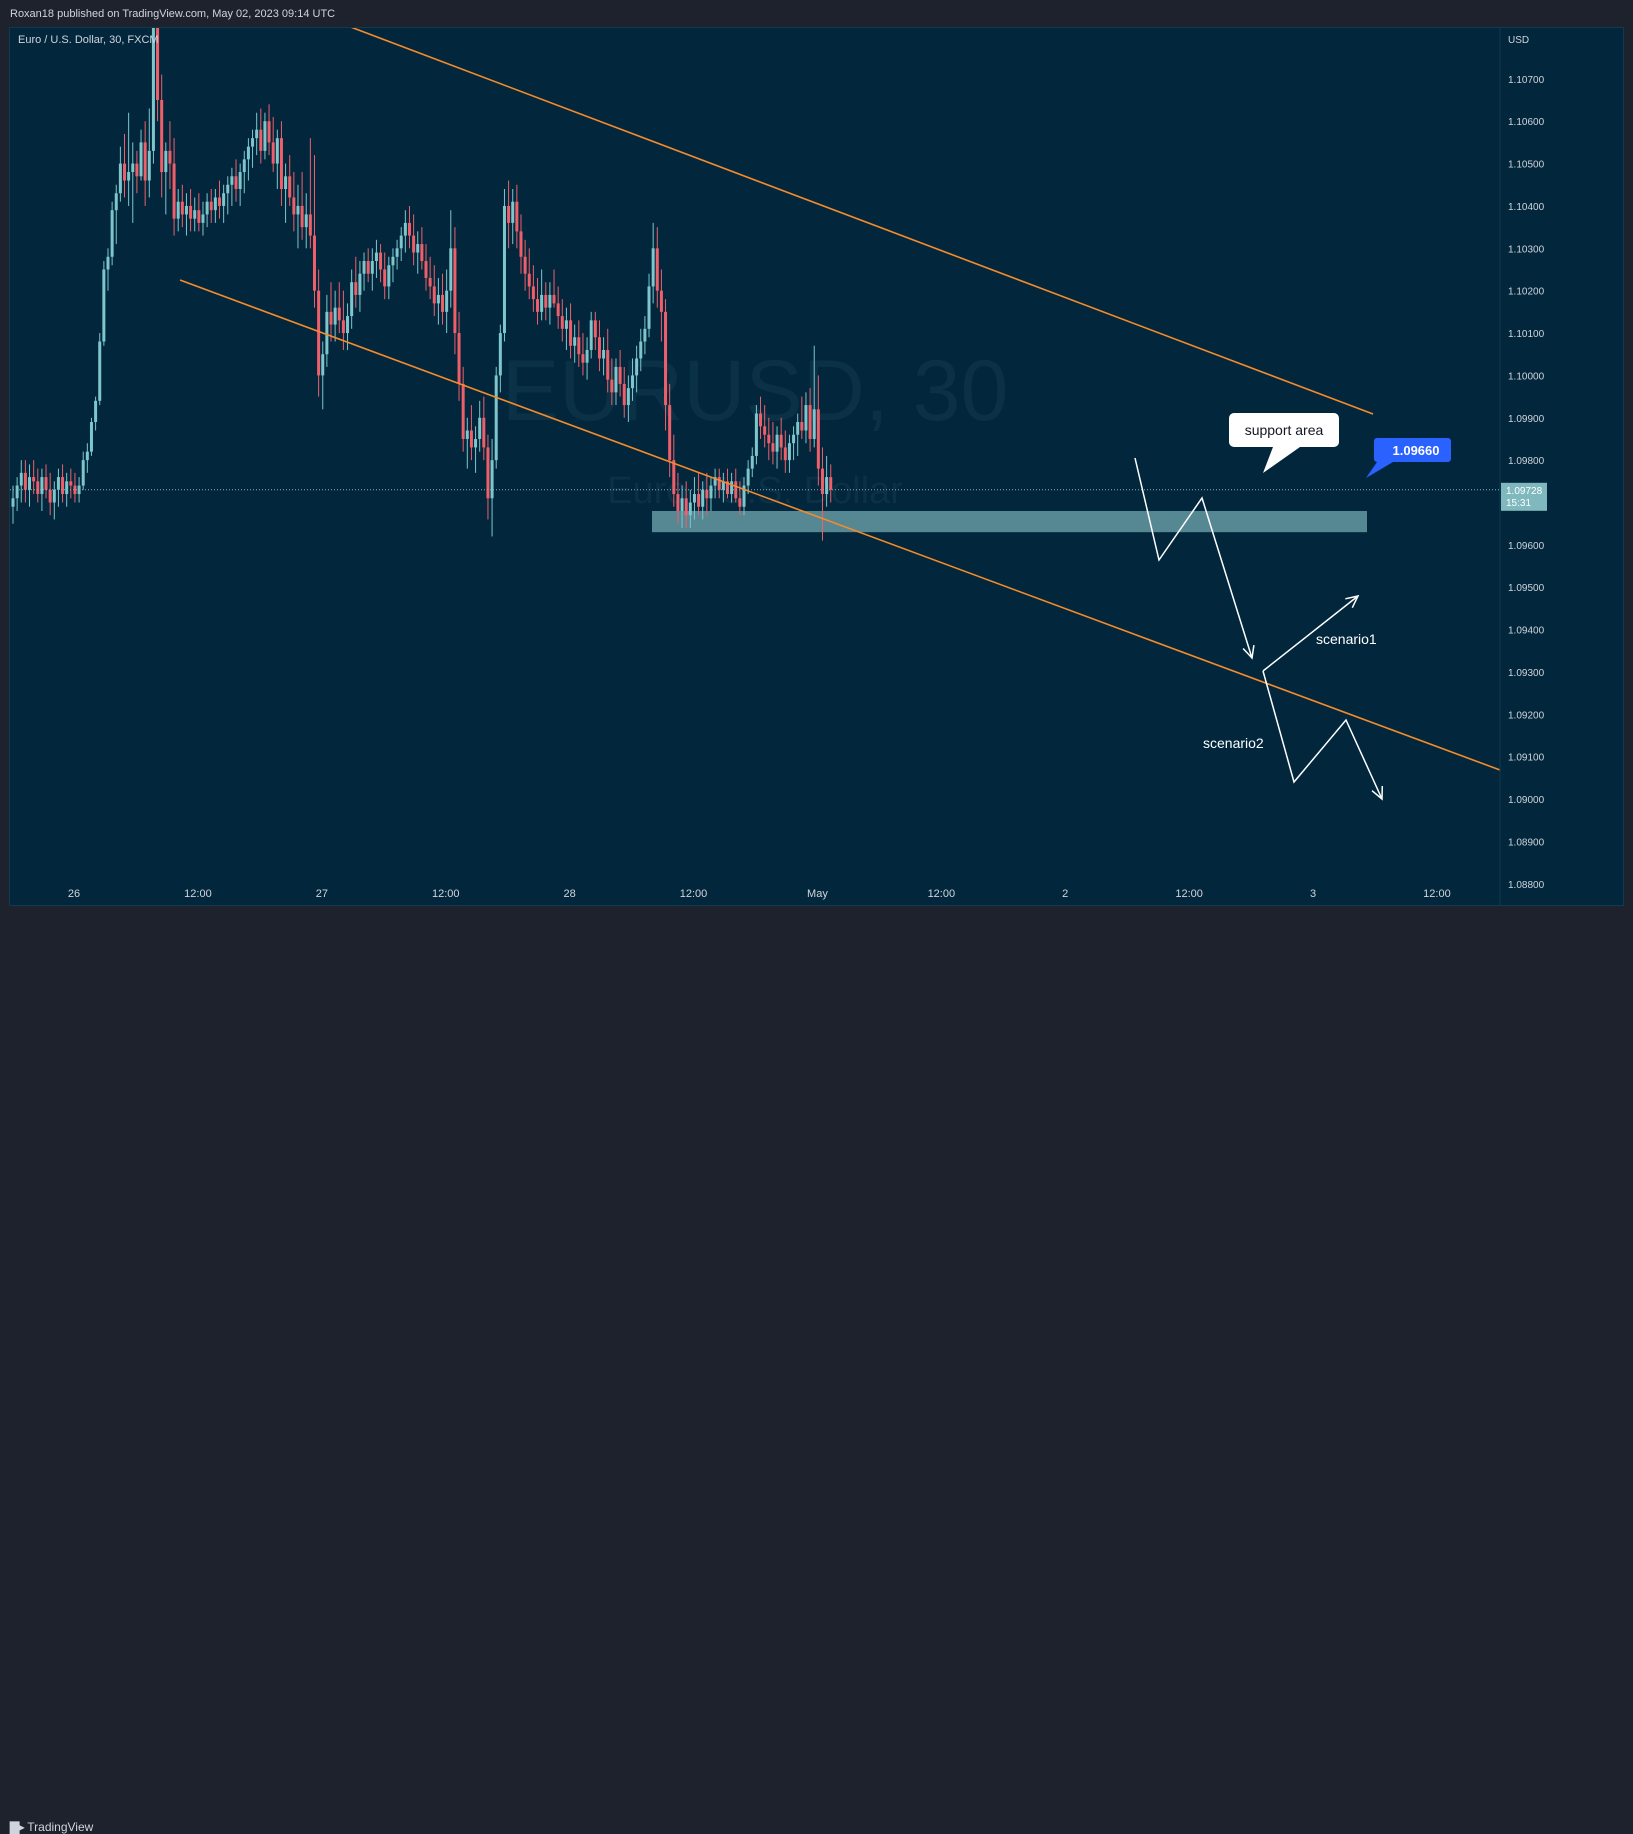  I want to click on support-zone, so click(1009, 521).